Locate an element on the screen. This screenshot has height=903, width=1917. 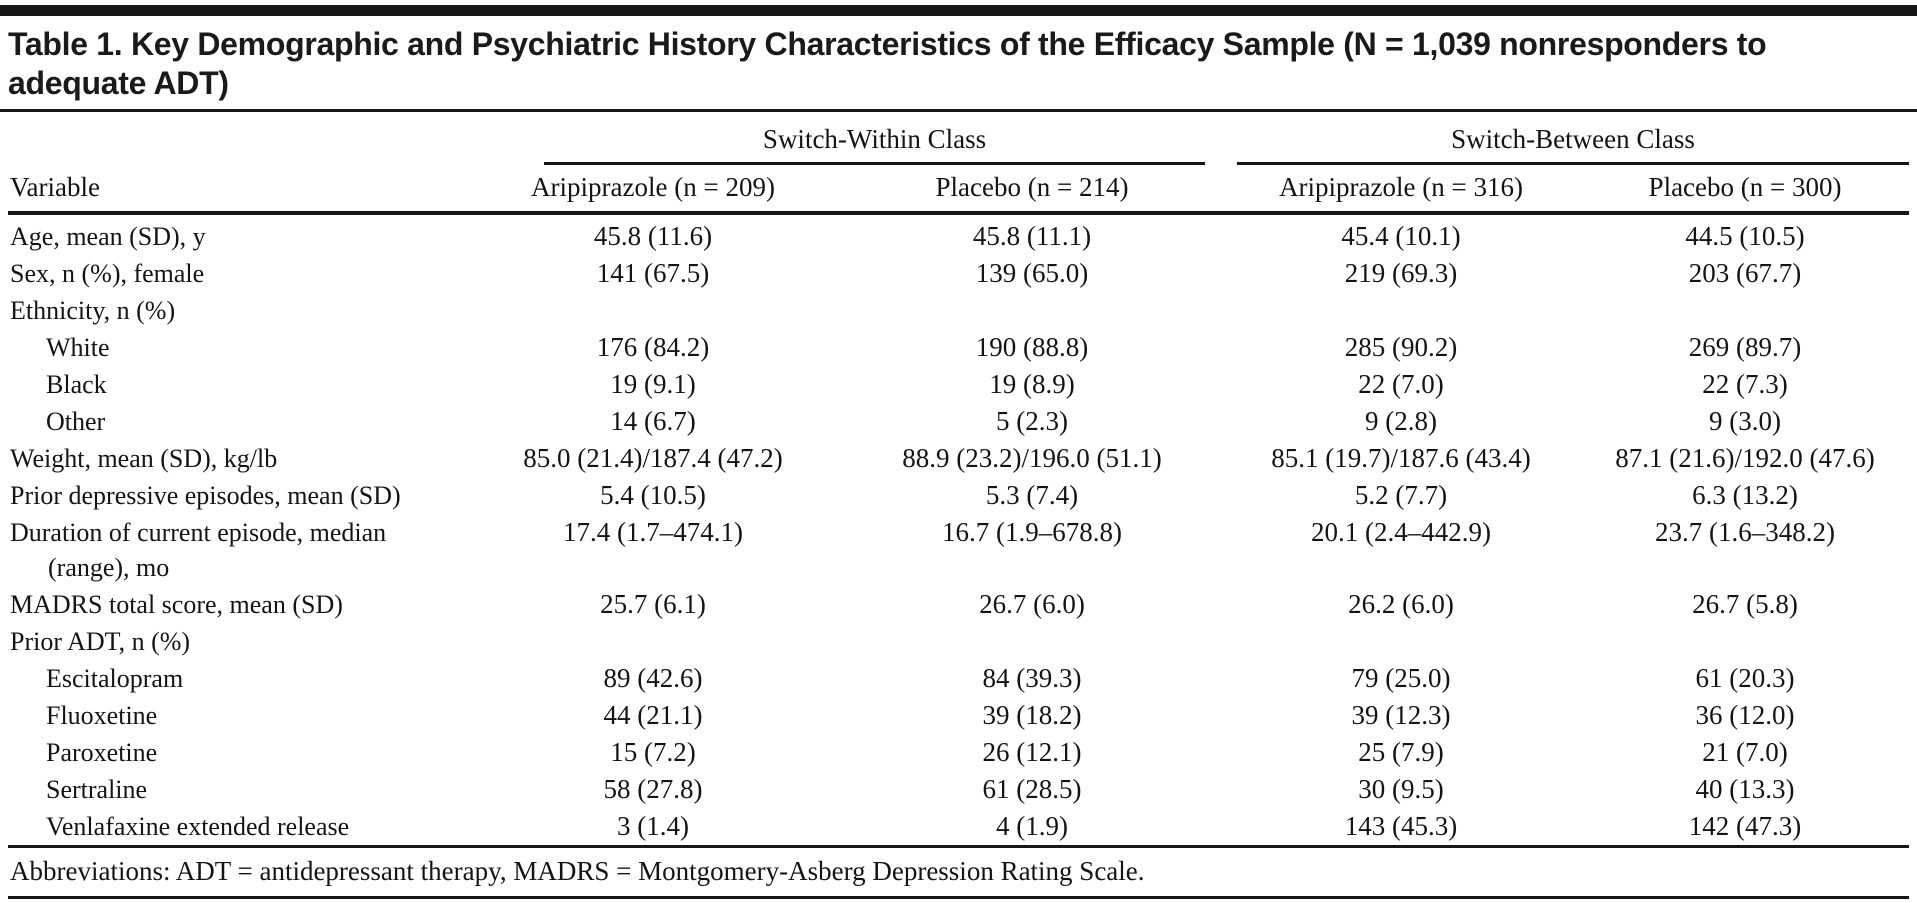
table-row-ethnicity-other: Other 14 (6.7) 5 (2.3) 9 (2.8) 9 (3.0) is located at coordinates (958, 421).